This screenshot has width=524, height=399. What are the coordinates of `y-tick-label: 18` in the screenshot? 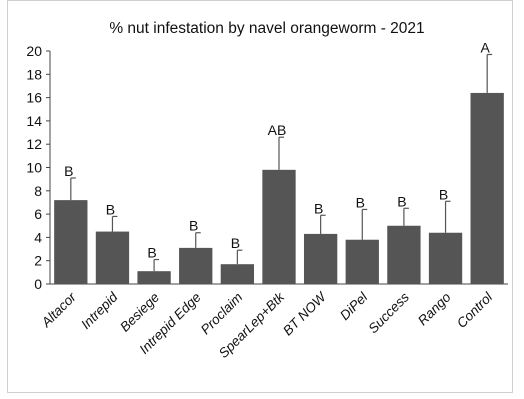 It's located at (34, 74).